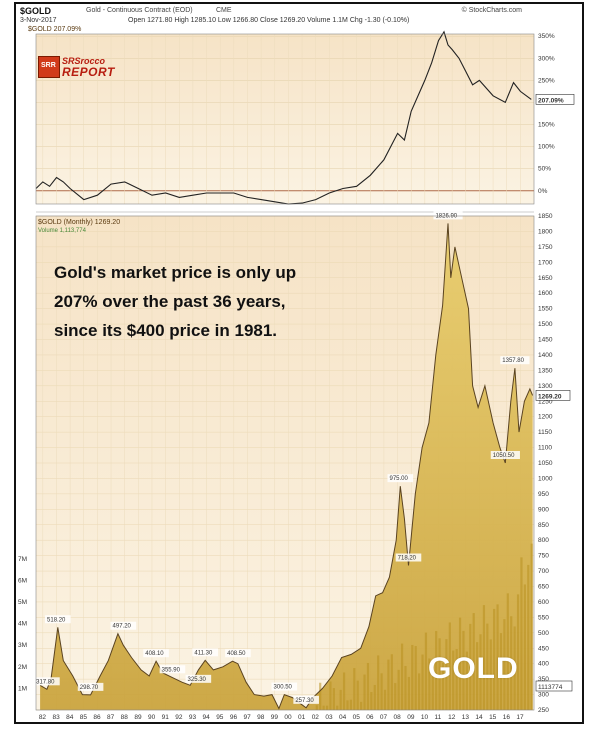 Image resolution: width=600 pixels, height=730 pixels. Describe the element at coordinates (247, 717) in the screenshot. I see `x-tick-label: 97` at that location.